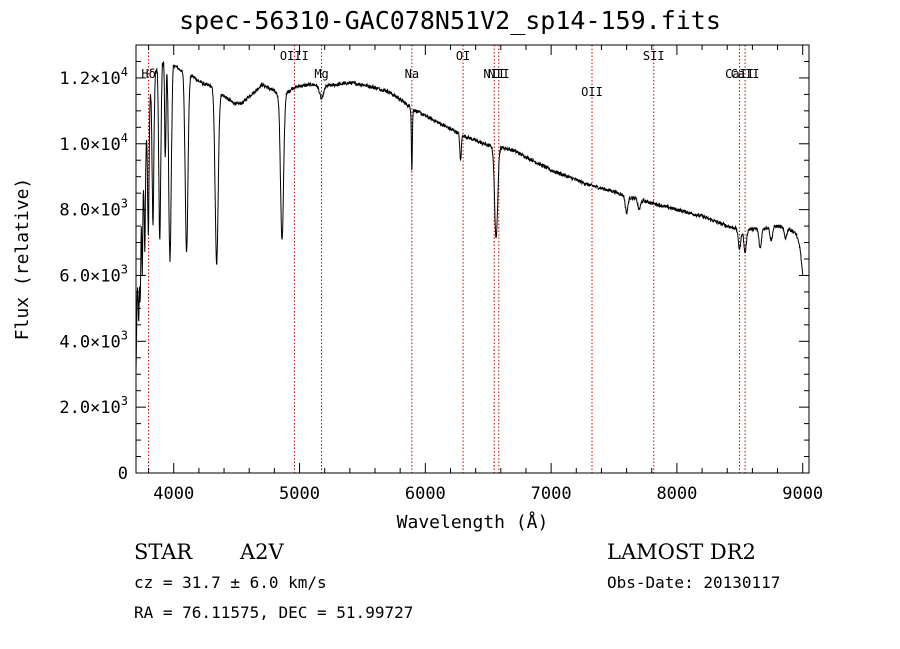 This screenshot has height=649, width=900. Describe the element at coordinates (93, 143) in the screenshot. I see `y-tick-label: 1.0×10⁴` at that location.